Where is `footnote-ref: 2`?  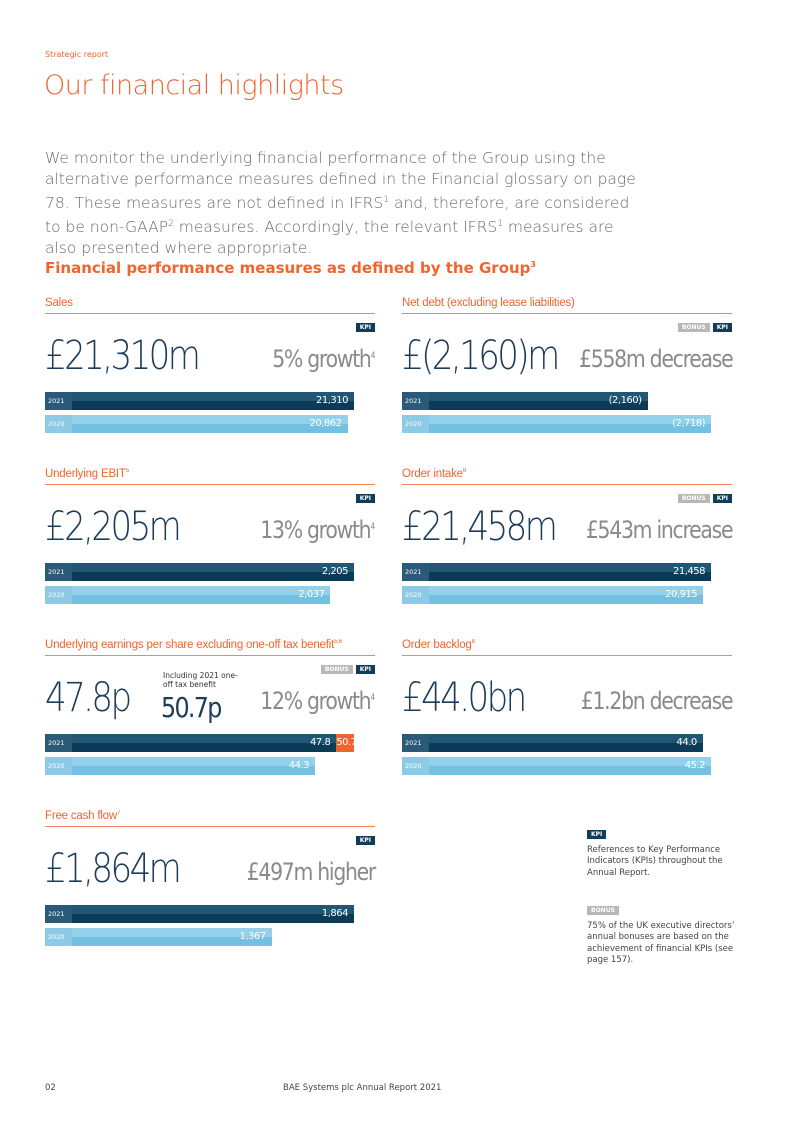
footnote-ref: 2 is located at coordinates (171, 224).